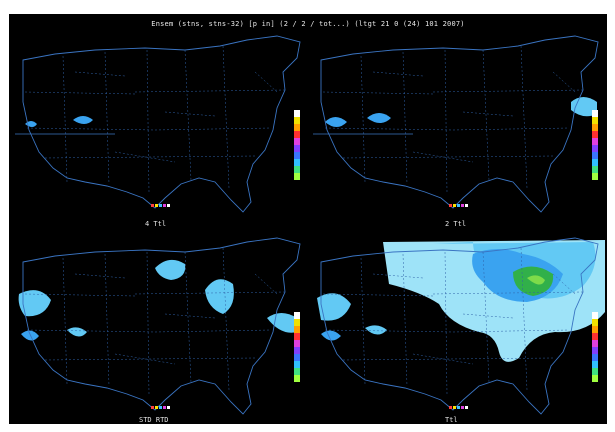  I want to click on panel-label: 2 Ttl, so click(456, 224).